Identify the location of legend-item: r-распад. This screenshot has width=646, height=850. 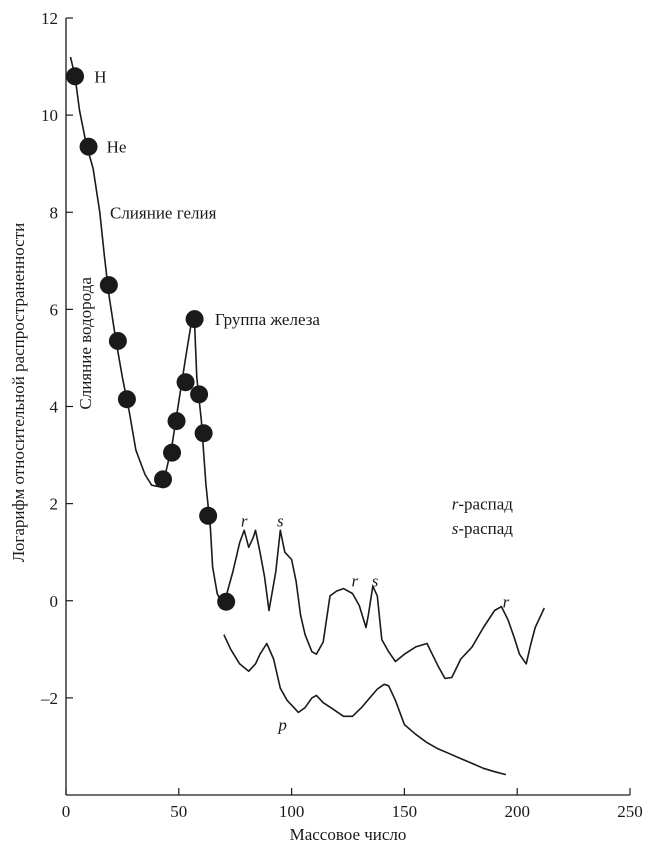
(483, 504).